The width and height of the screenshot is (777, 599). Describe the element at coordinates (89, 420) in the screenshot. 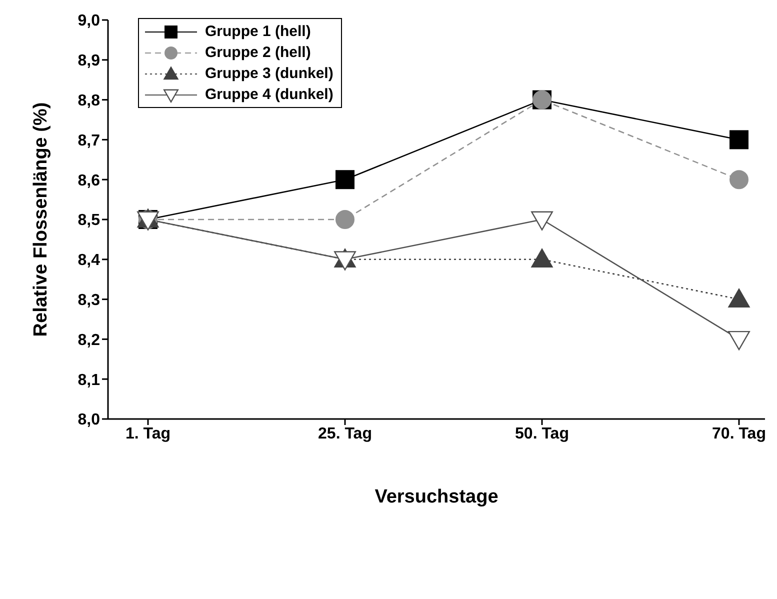

I see `y-tick-label: 8,0` at that location.